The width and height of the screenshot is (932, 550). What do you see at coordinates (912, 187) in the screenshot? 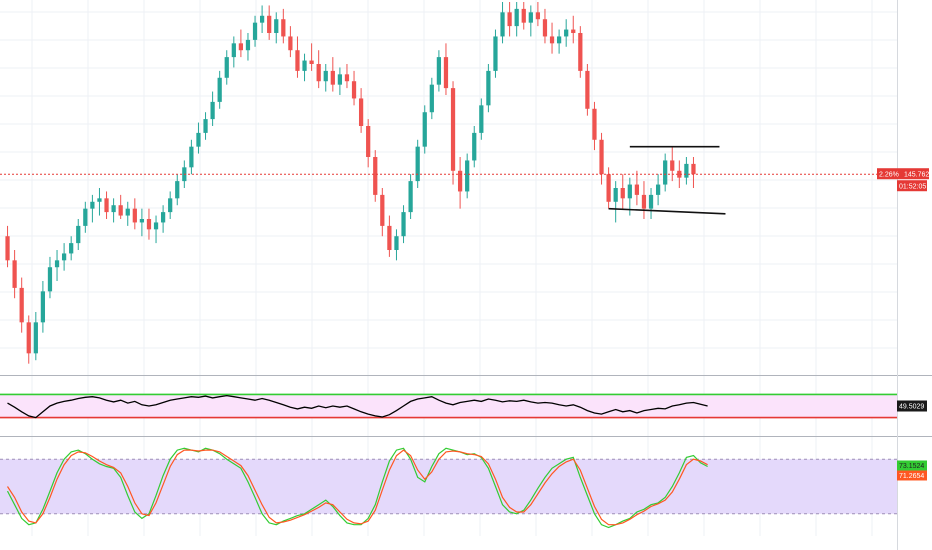
I see `bar-countdown: 01:52:05` at bounding box center [912, 187].